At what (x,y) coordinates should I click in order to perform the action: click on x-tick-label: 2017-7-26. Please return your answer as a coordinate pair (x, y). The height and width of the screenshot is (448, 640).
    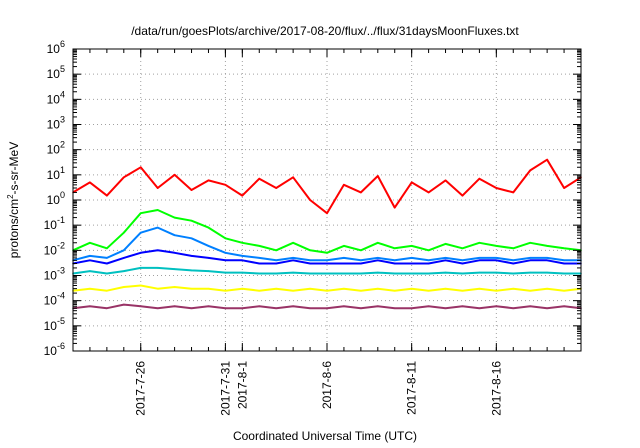
    Looking at the image, I should click on (141, 388).